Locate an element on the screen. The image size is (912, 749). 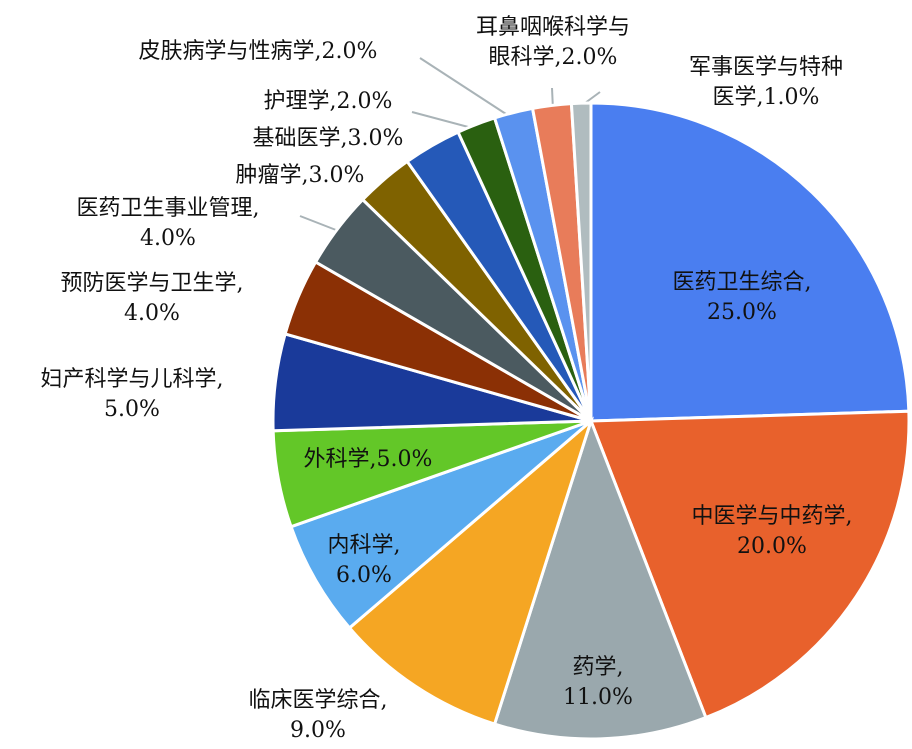
data-label: 基础医学,3.0% is located at coordinates (328, 139).